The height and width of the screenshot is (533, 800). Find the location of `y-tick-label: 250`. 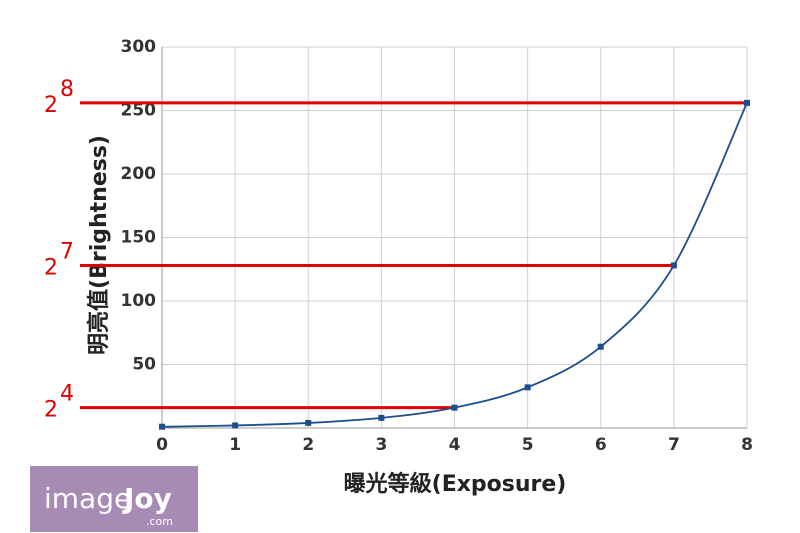

y-tick-label: 250 is located at coordinates (139, 111).